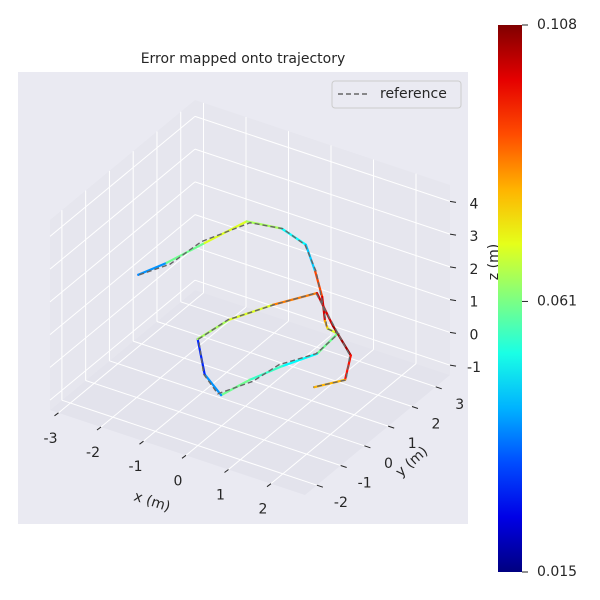 The image size is (600, 600). Describe the element at coordinates (474, 303) in the screenshot. I see `z-tick-label: 1` at that location.